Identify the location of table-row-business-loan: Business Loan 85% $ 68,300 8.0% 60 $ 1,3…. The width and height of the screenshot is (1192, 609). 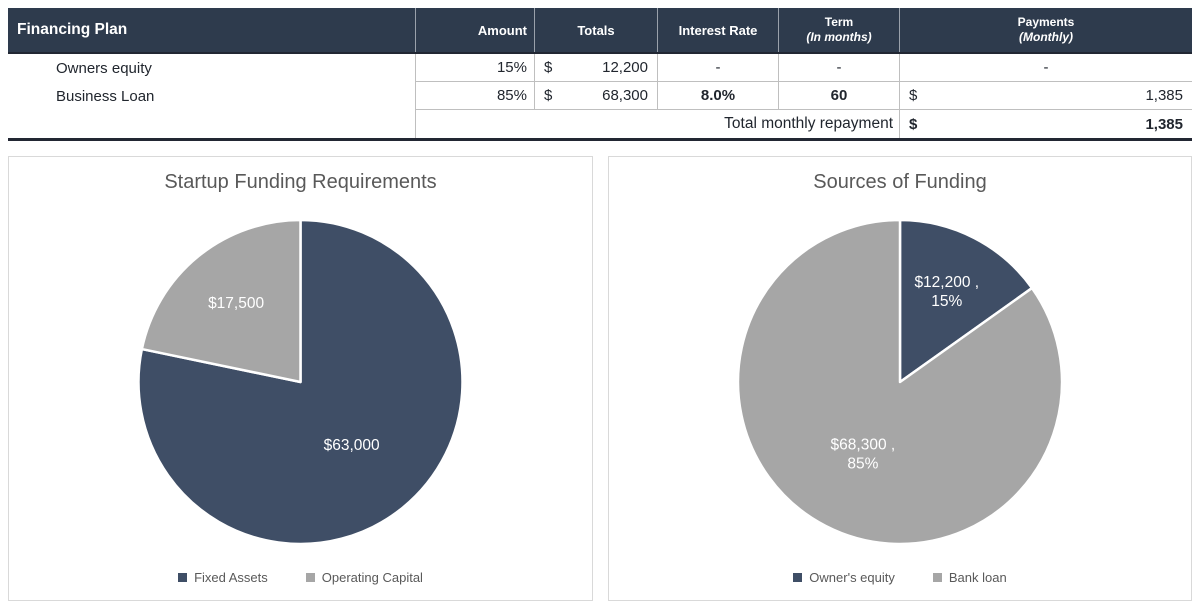
(600, 96).